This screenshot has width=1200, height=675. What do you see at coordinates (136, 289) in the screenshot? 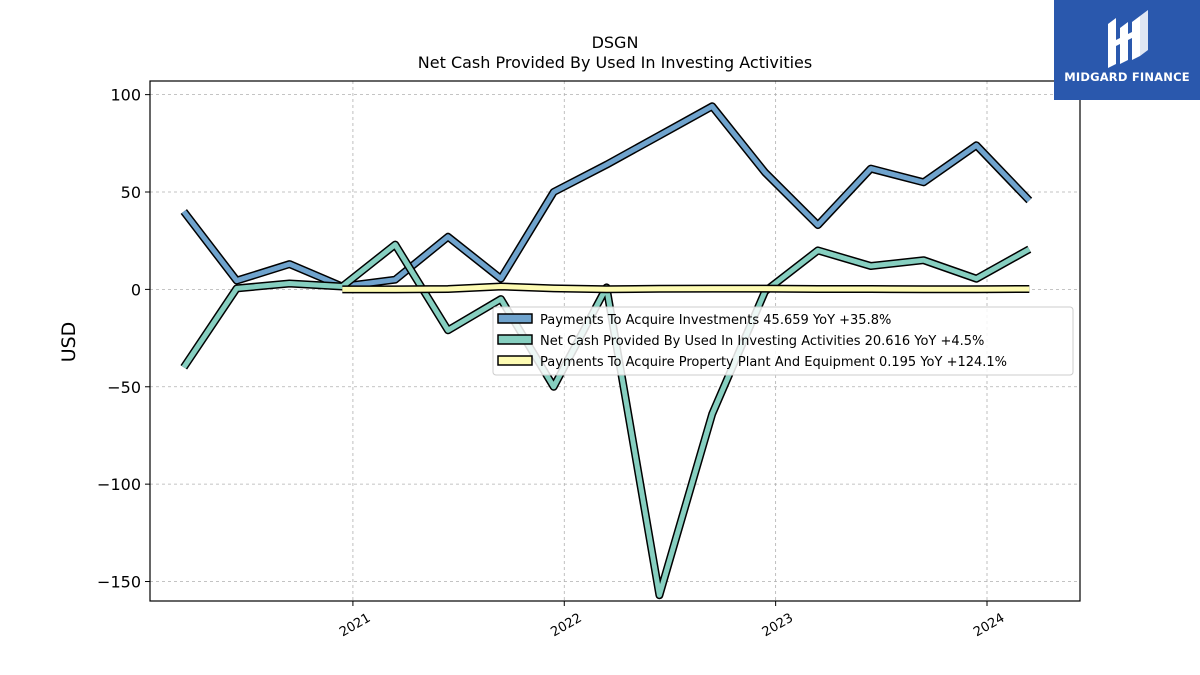
I see `y-tick-label: 0` at bounding box center [136, 289].